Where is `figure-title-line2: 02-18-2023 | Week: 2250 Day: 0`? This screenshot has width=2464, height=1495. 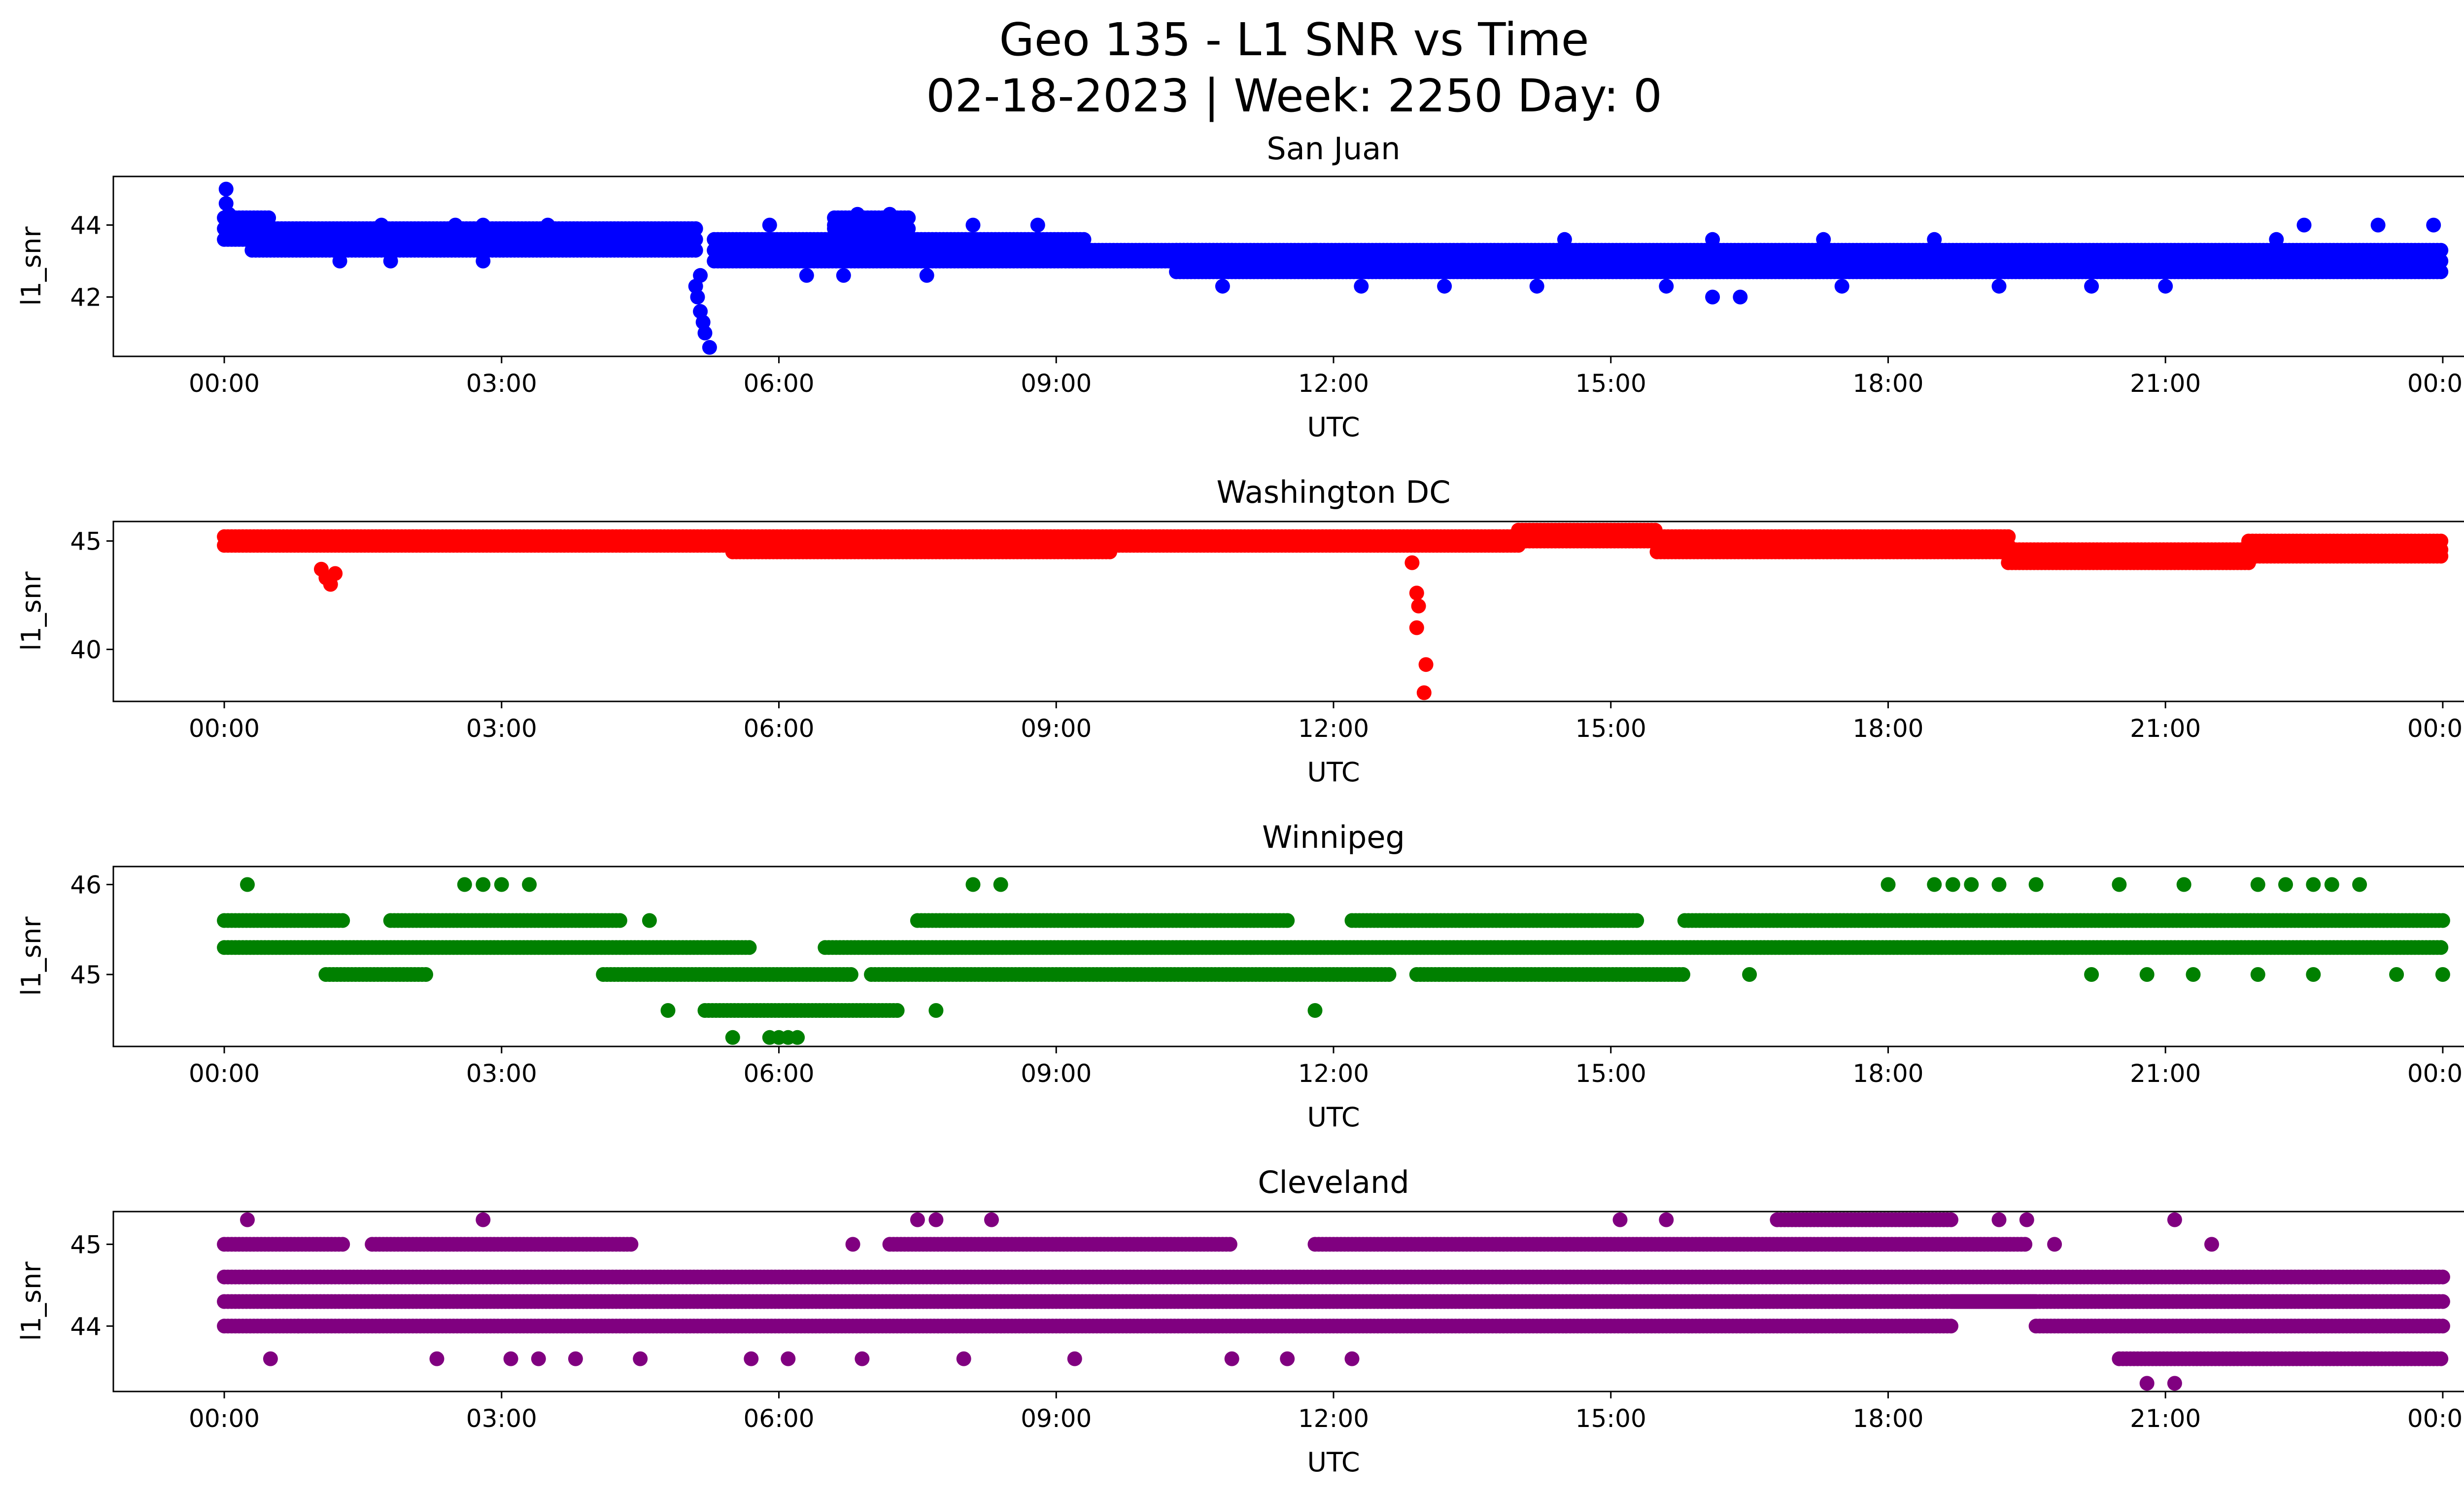
figure-title-line2: 02-18-2023 | Week: 2250 Day: 0 is located at coordinates (1294, 96).